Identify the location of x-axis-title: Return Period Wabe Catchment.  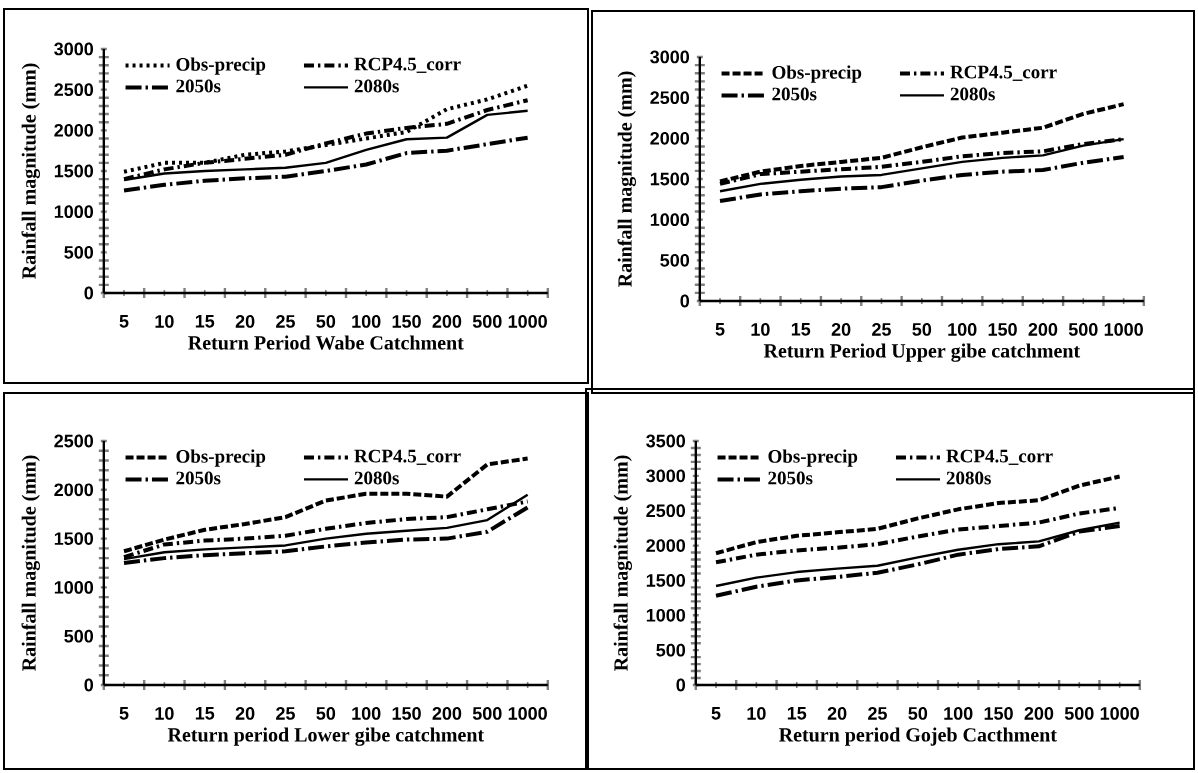
(326, 342).